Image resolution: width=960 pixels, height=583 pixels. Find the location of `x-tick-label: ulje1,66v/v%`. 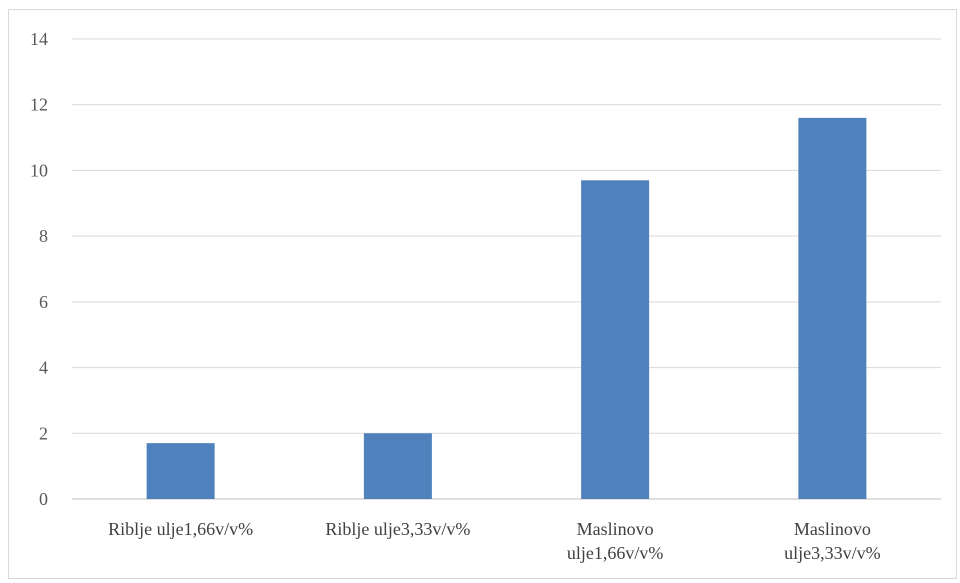

x-tick-label: ulje1,66v/v% is located at coordinates (615, 553).